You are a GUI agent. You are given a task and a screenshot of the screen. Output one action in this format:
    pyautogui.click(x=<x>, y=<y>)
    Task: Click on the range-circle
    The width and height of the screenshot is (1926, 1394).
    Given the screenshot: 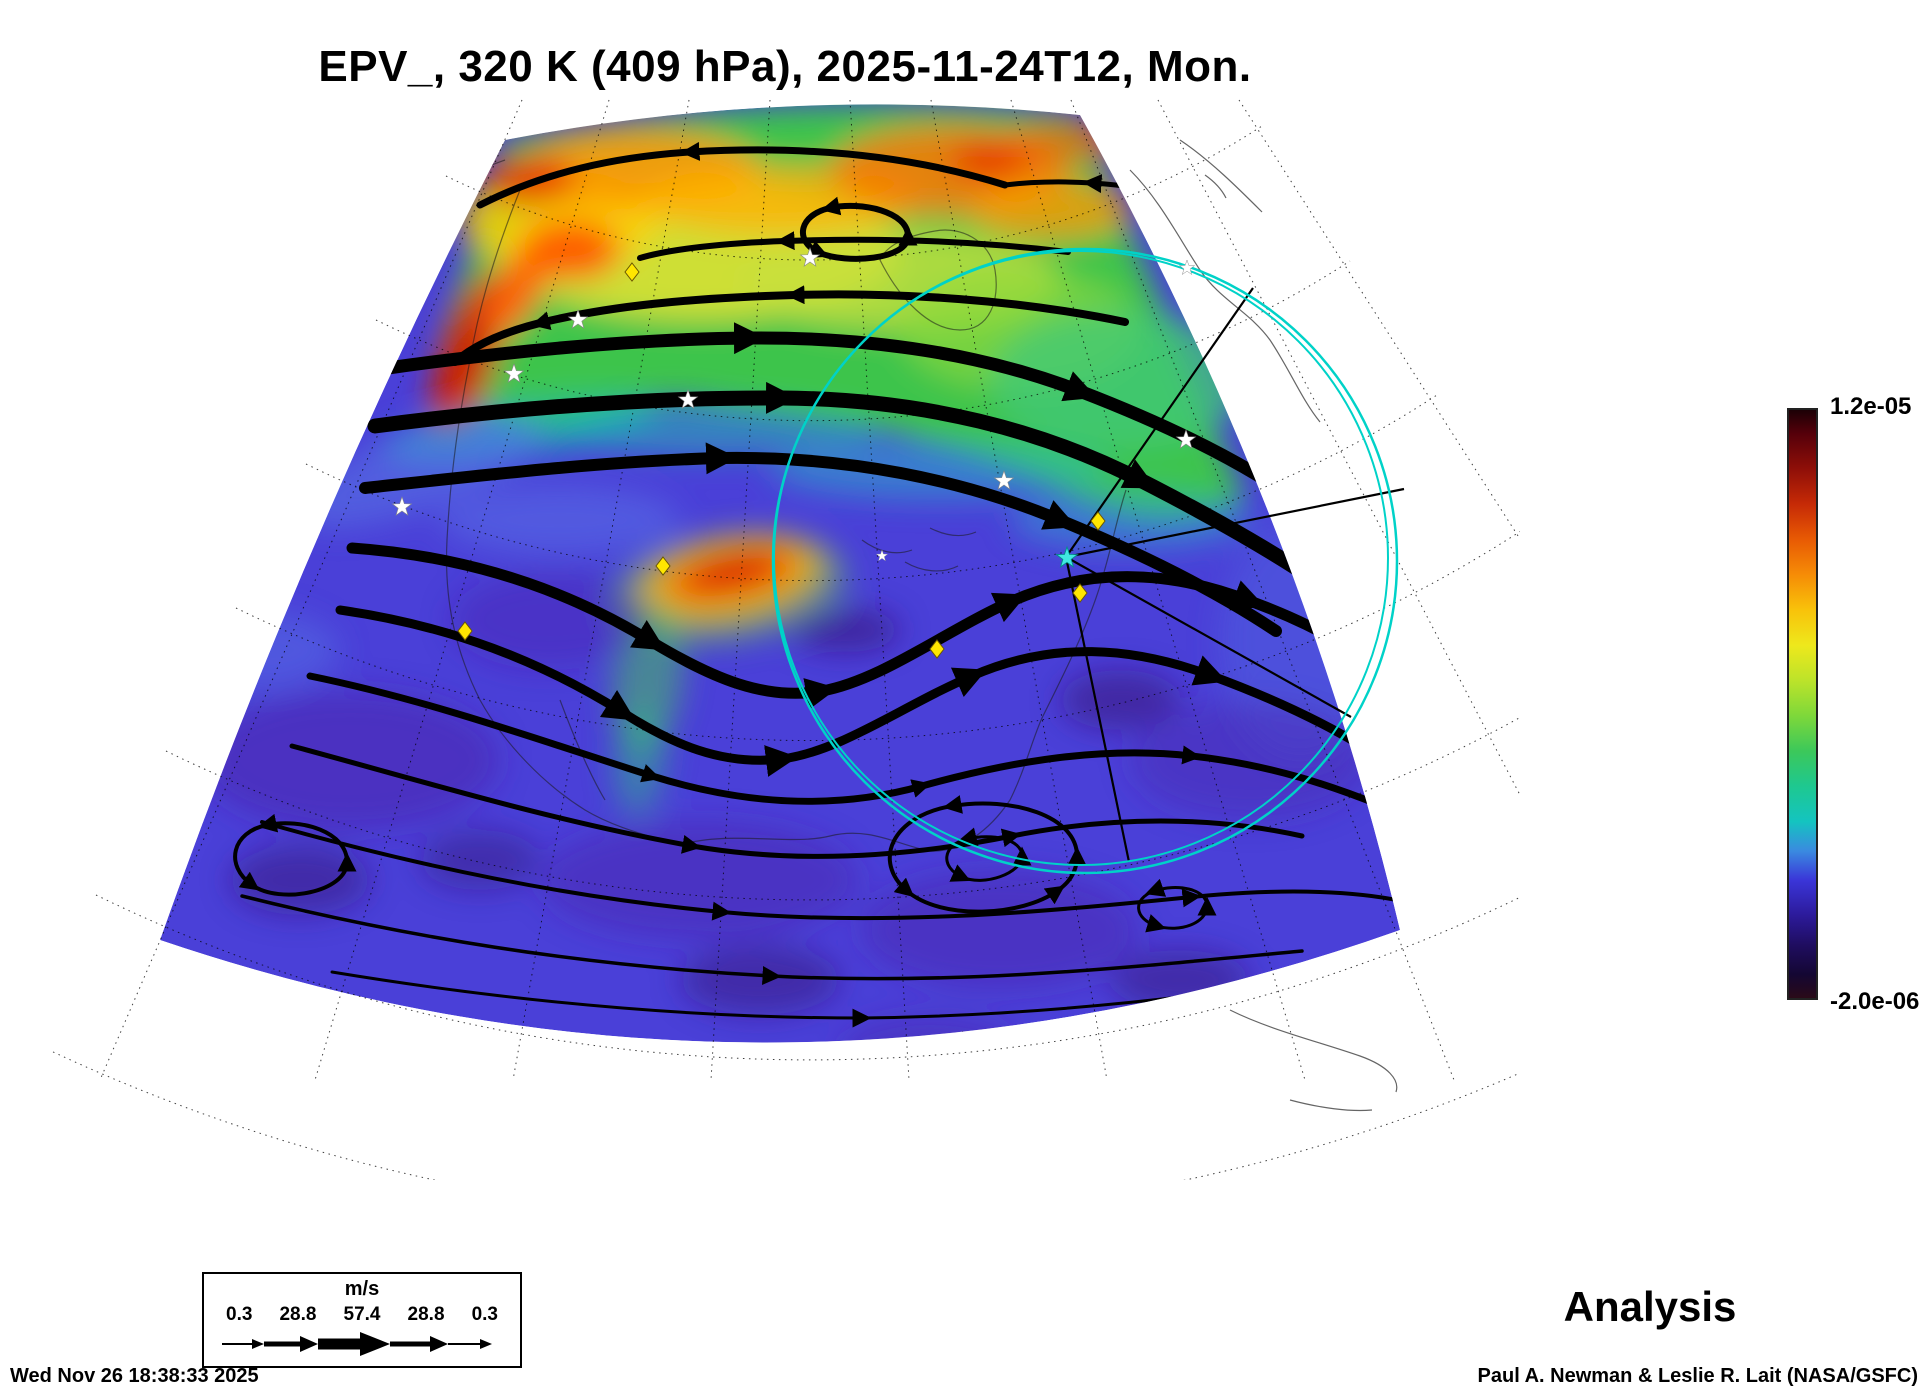 What is the action you would take?
    pyautogui.click(x=1085, y=561)
    